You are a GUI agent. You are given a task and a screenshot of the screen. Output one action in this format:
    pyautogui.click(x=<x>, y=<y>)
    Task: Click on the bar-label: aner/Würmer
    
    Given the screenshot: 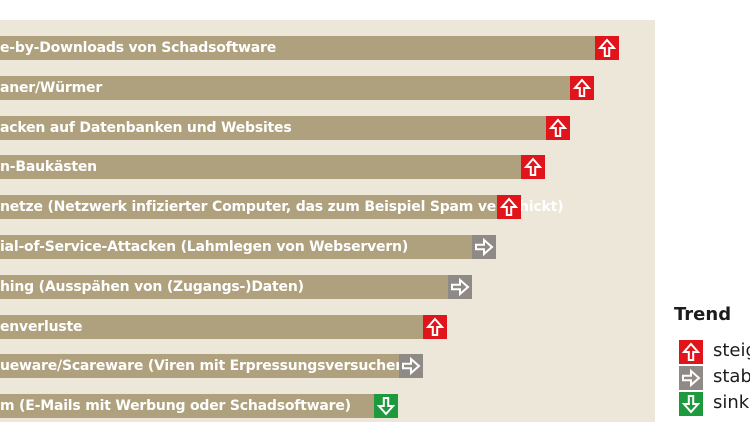 What is the action you would take?
    pyautogui.click(x=51, y=88)
    